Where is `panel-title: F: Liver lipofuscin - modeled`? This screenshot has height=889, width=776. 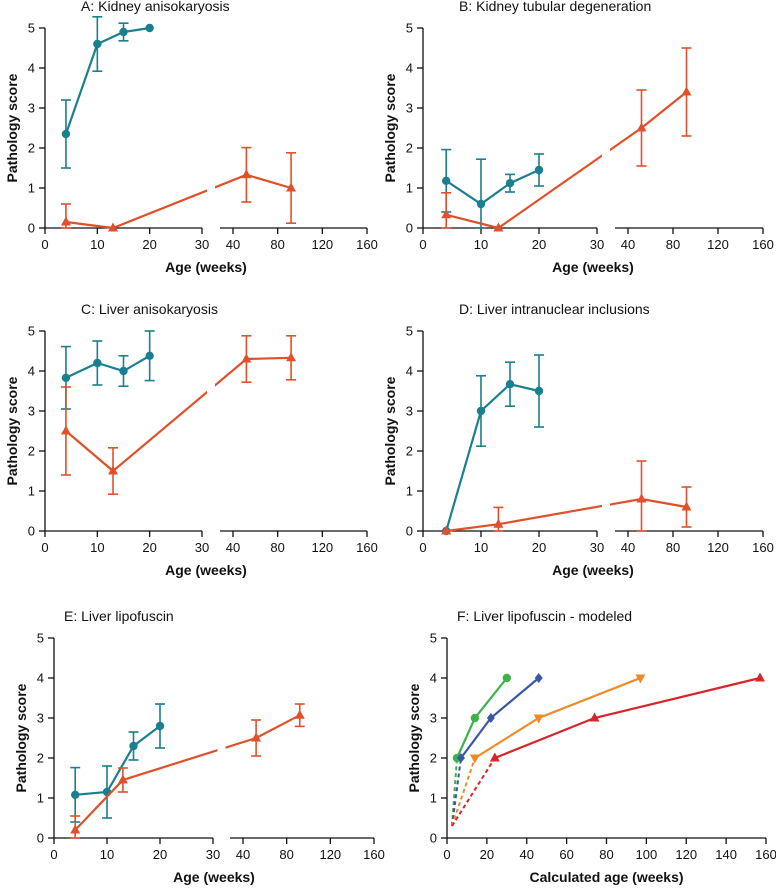
panel-title: F: Liver lipofuscin - modeled is located at coordinates (544, 616).